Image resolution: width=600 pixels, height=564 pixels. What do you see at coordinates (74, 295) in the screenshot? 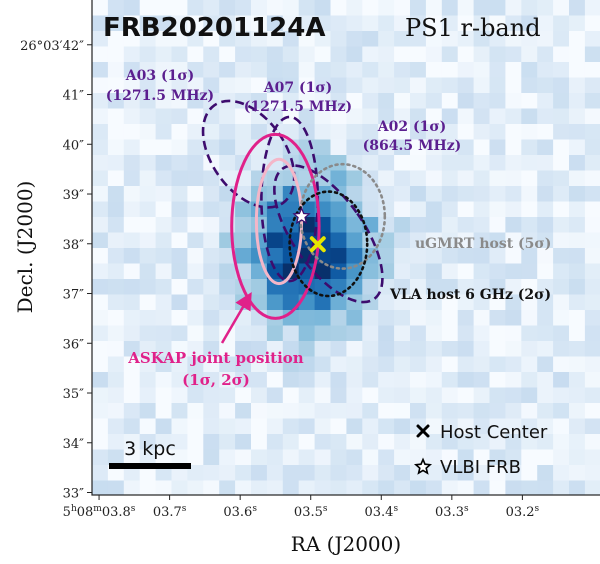
I see `y-tick-label: 37″` at bounding box center [74, 295].